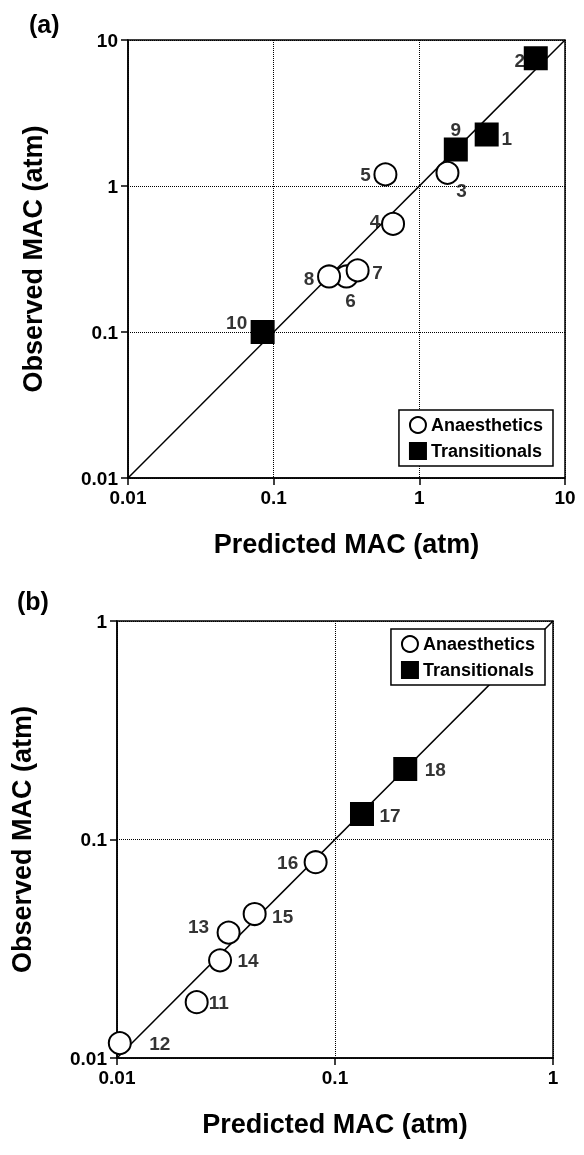 This screenshot has width=584, height=1155. I want to click on x-tick-label: 10, so click(565, 497).